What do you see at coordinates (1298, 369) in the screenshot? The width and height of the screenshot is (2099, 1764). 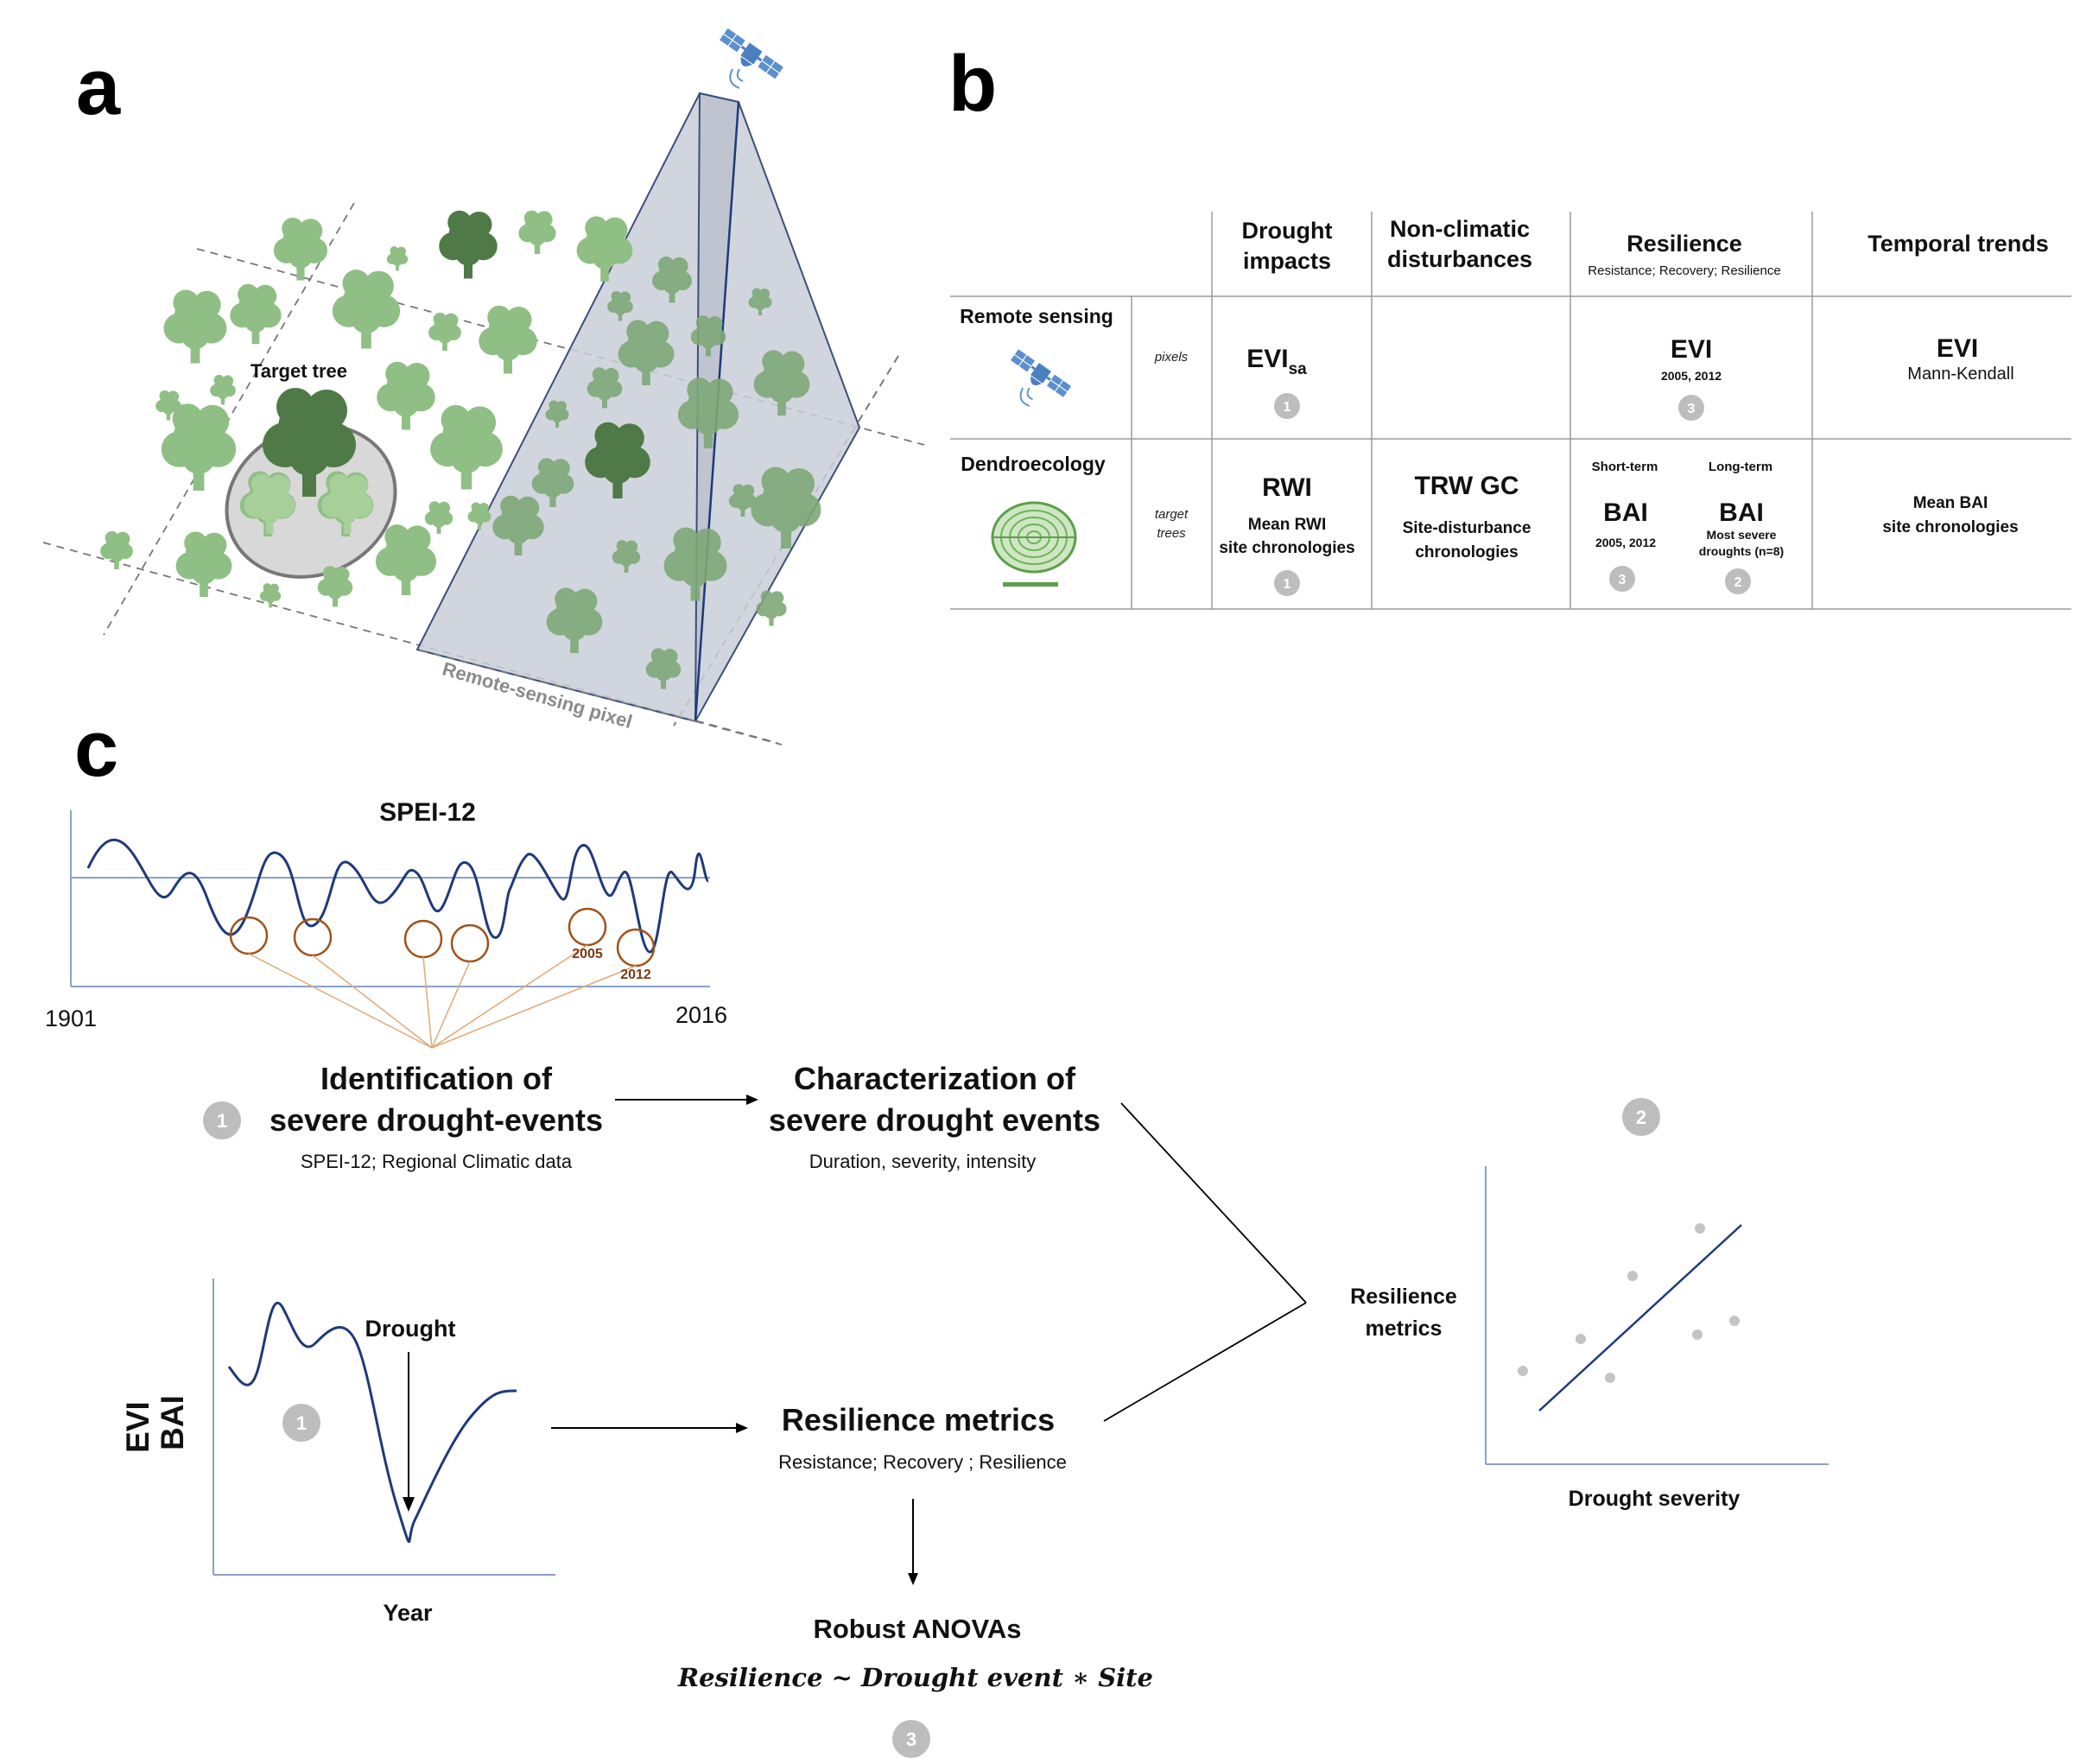 I see `remote-drought-evi-sub: sa` at bounding box center [1298, 369].